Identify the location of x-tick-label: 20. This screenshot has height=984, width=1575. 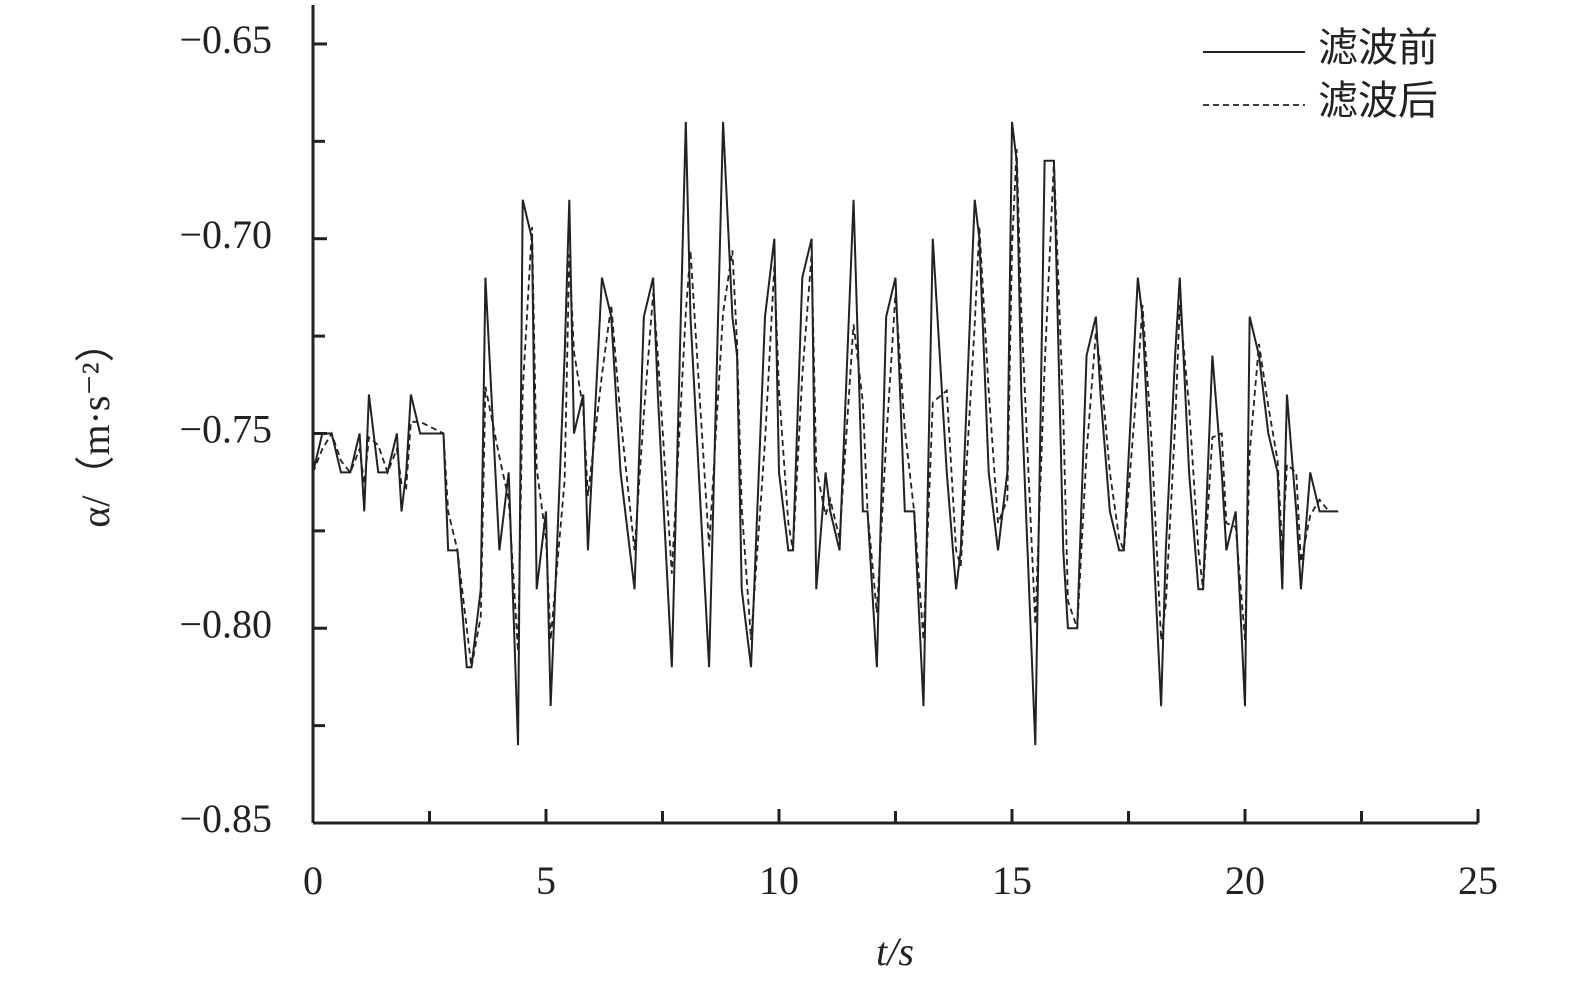
(1245, 880).